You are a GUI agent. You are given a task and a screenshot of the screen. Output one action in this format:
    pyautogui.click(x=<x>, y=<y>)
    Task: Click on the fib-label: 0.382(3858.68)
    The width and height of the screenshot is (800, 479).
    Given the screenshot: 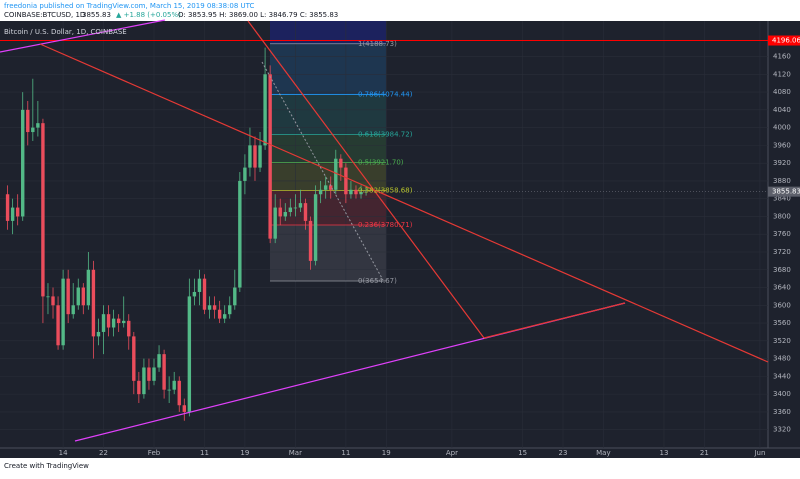 What is the action you would take?
    pyautogui.click(x=385, y=190)
    